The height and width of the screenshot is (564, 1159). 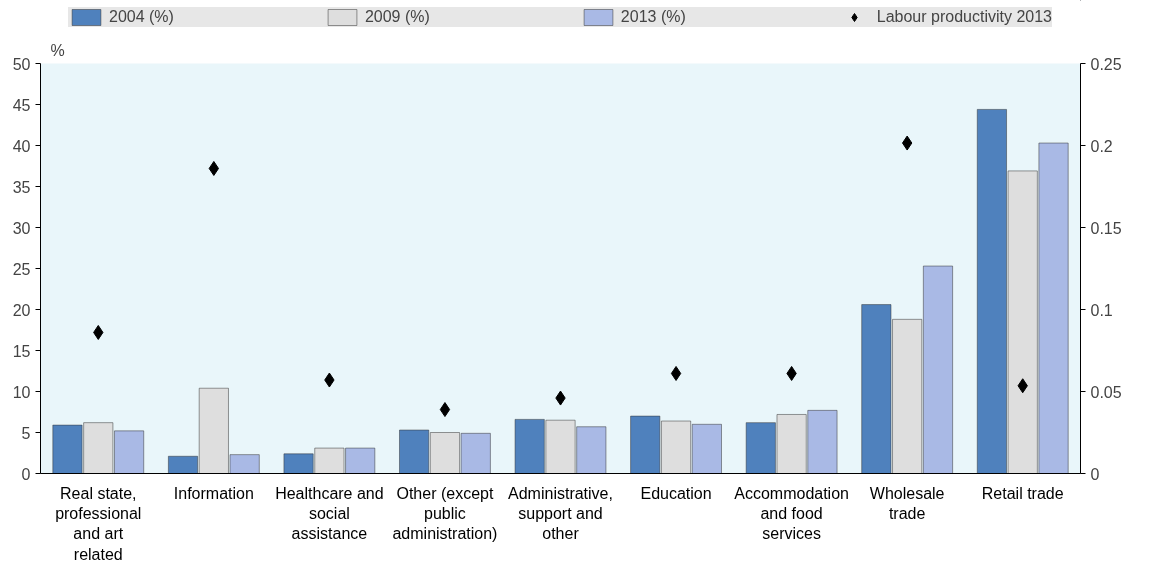 I want to click on x-tick-label: Healthcare and social assistance, so click(x=329, y=513).